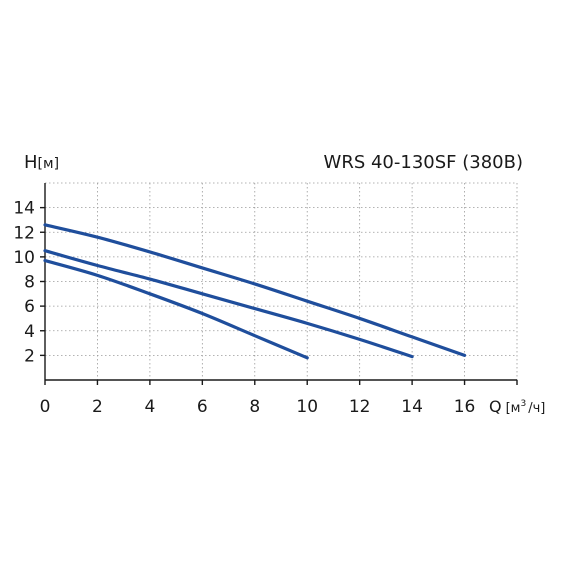 The width and height of the screenshot is (570, 570). Describe the element at coordinates (45, 407) in the screenshot. I see `x-tick-label: 0` at that location.